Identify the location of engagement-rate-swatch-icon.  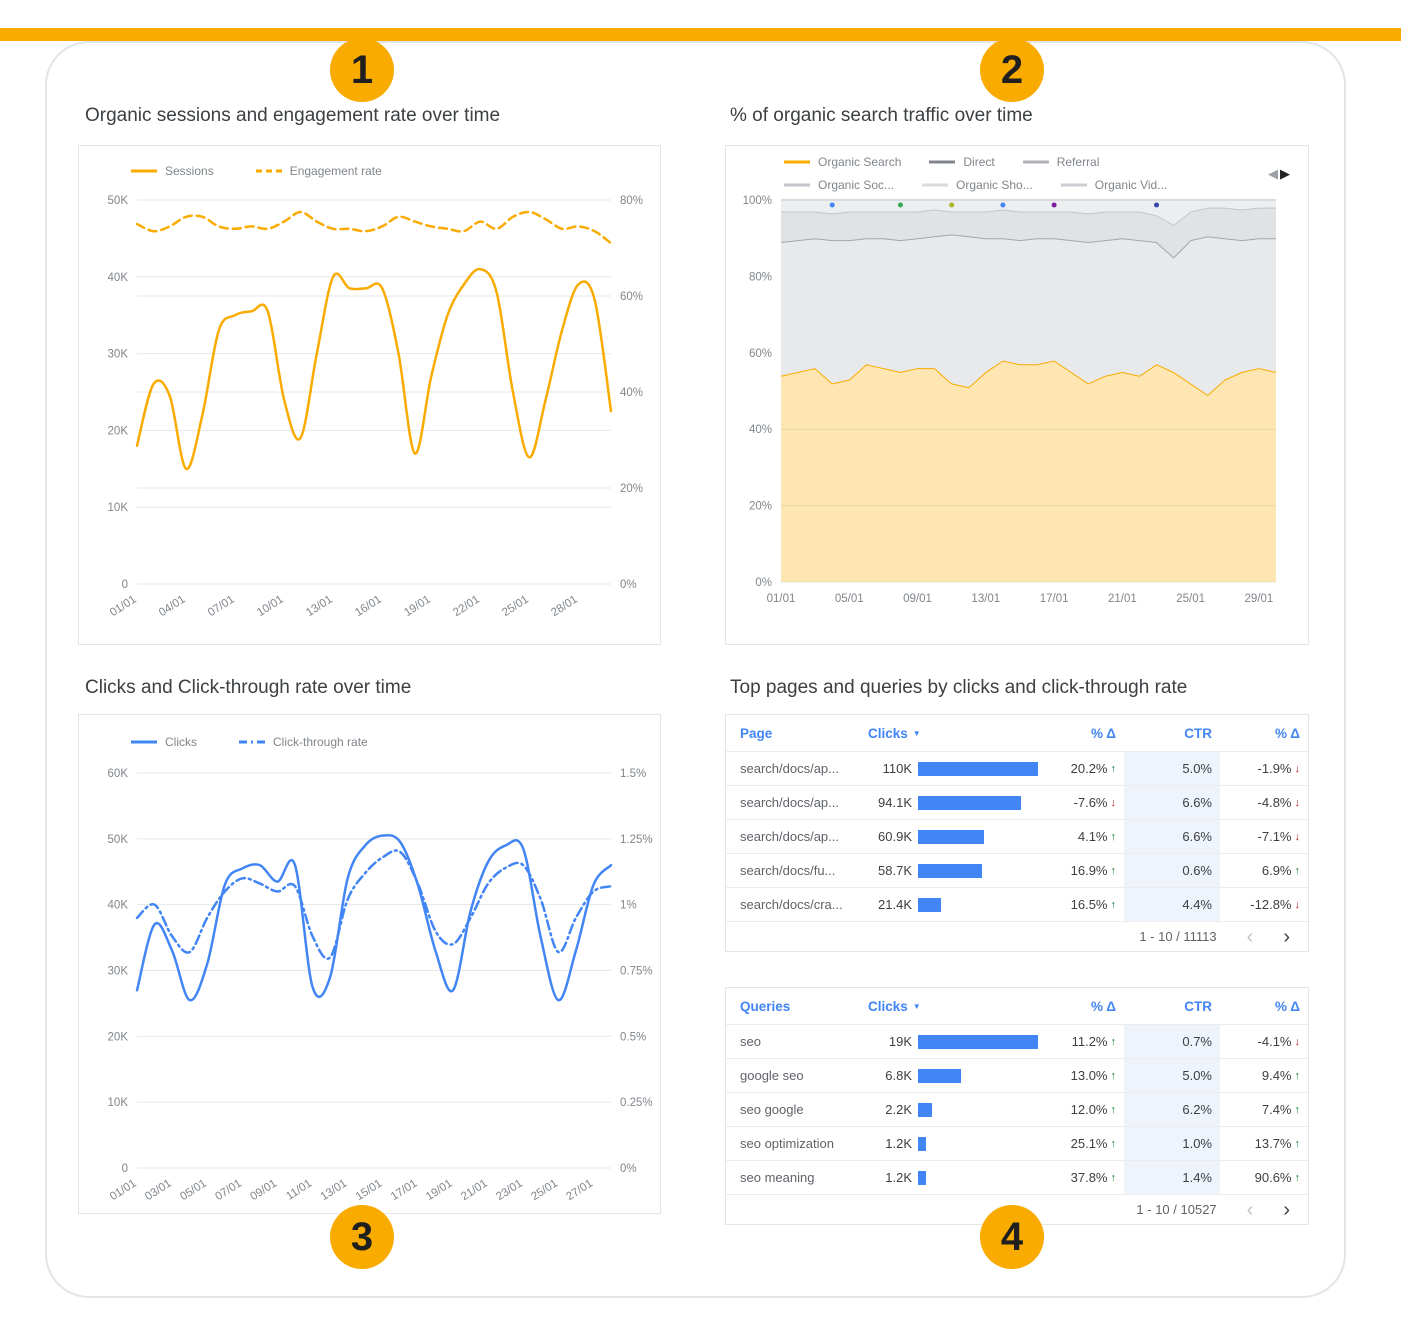
(268, 171).